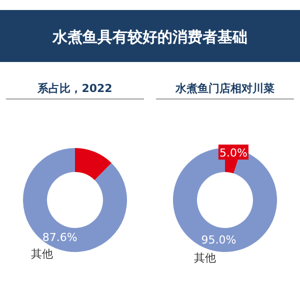 The width and height of the screenshot is (300, 300). What do you see at coordinates (218, 240) in the screenshot?
I see `data-label: 95.0%` at bounding box center [218, 240].